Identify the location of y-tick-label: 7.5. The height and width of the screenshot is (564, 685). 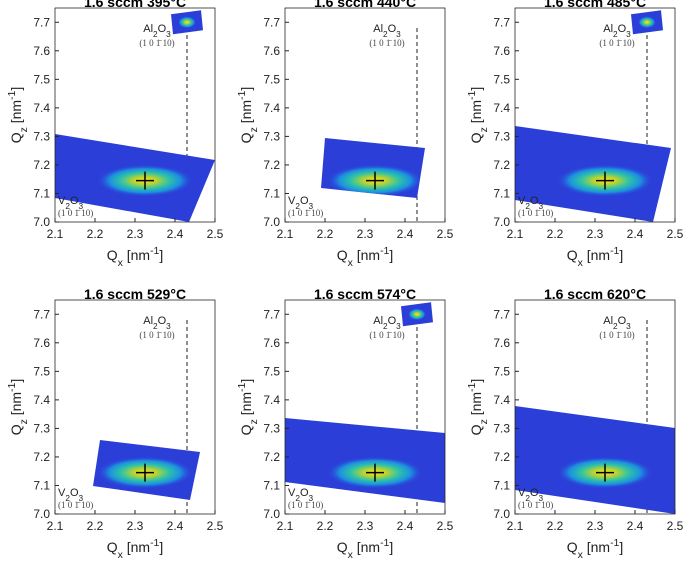
(501, 79).